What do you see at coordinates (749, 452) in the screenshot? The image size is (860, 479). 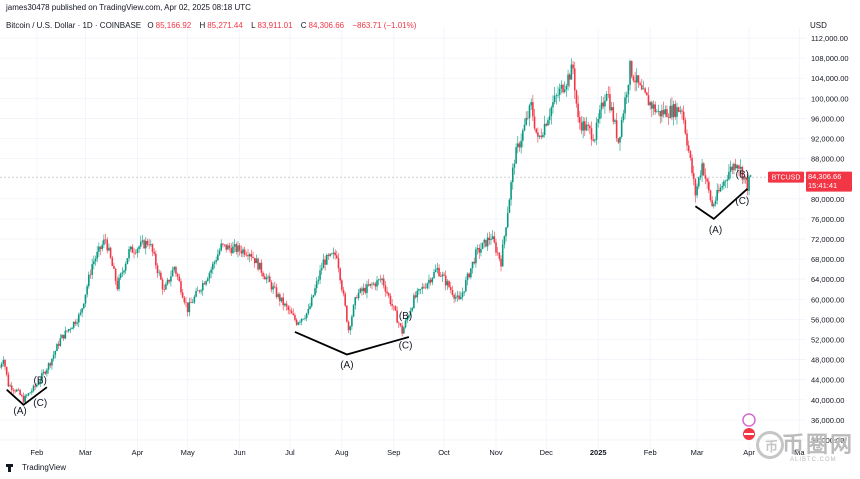 I see `time-axis-label: Apr` at bounding box center [749, 452].